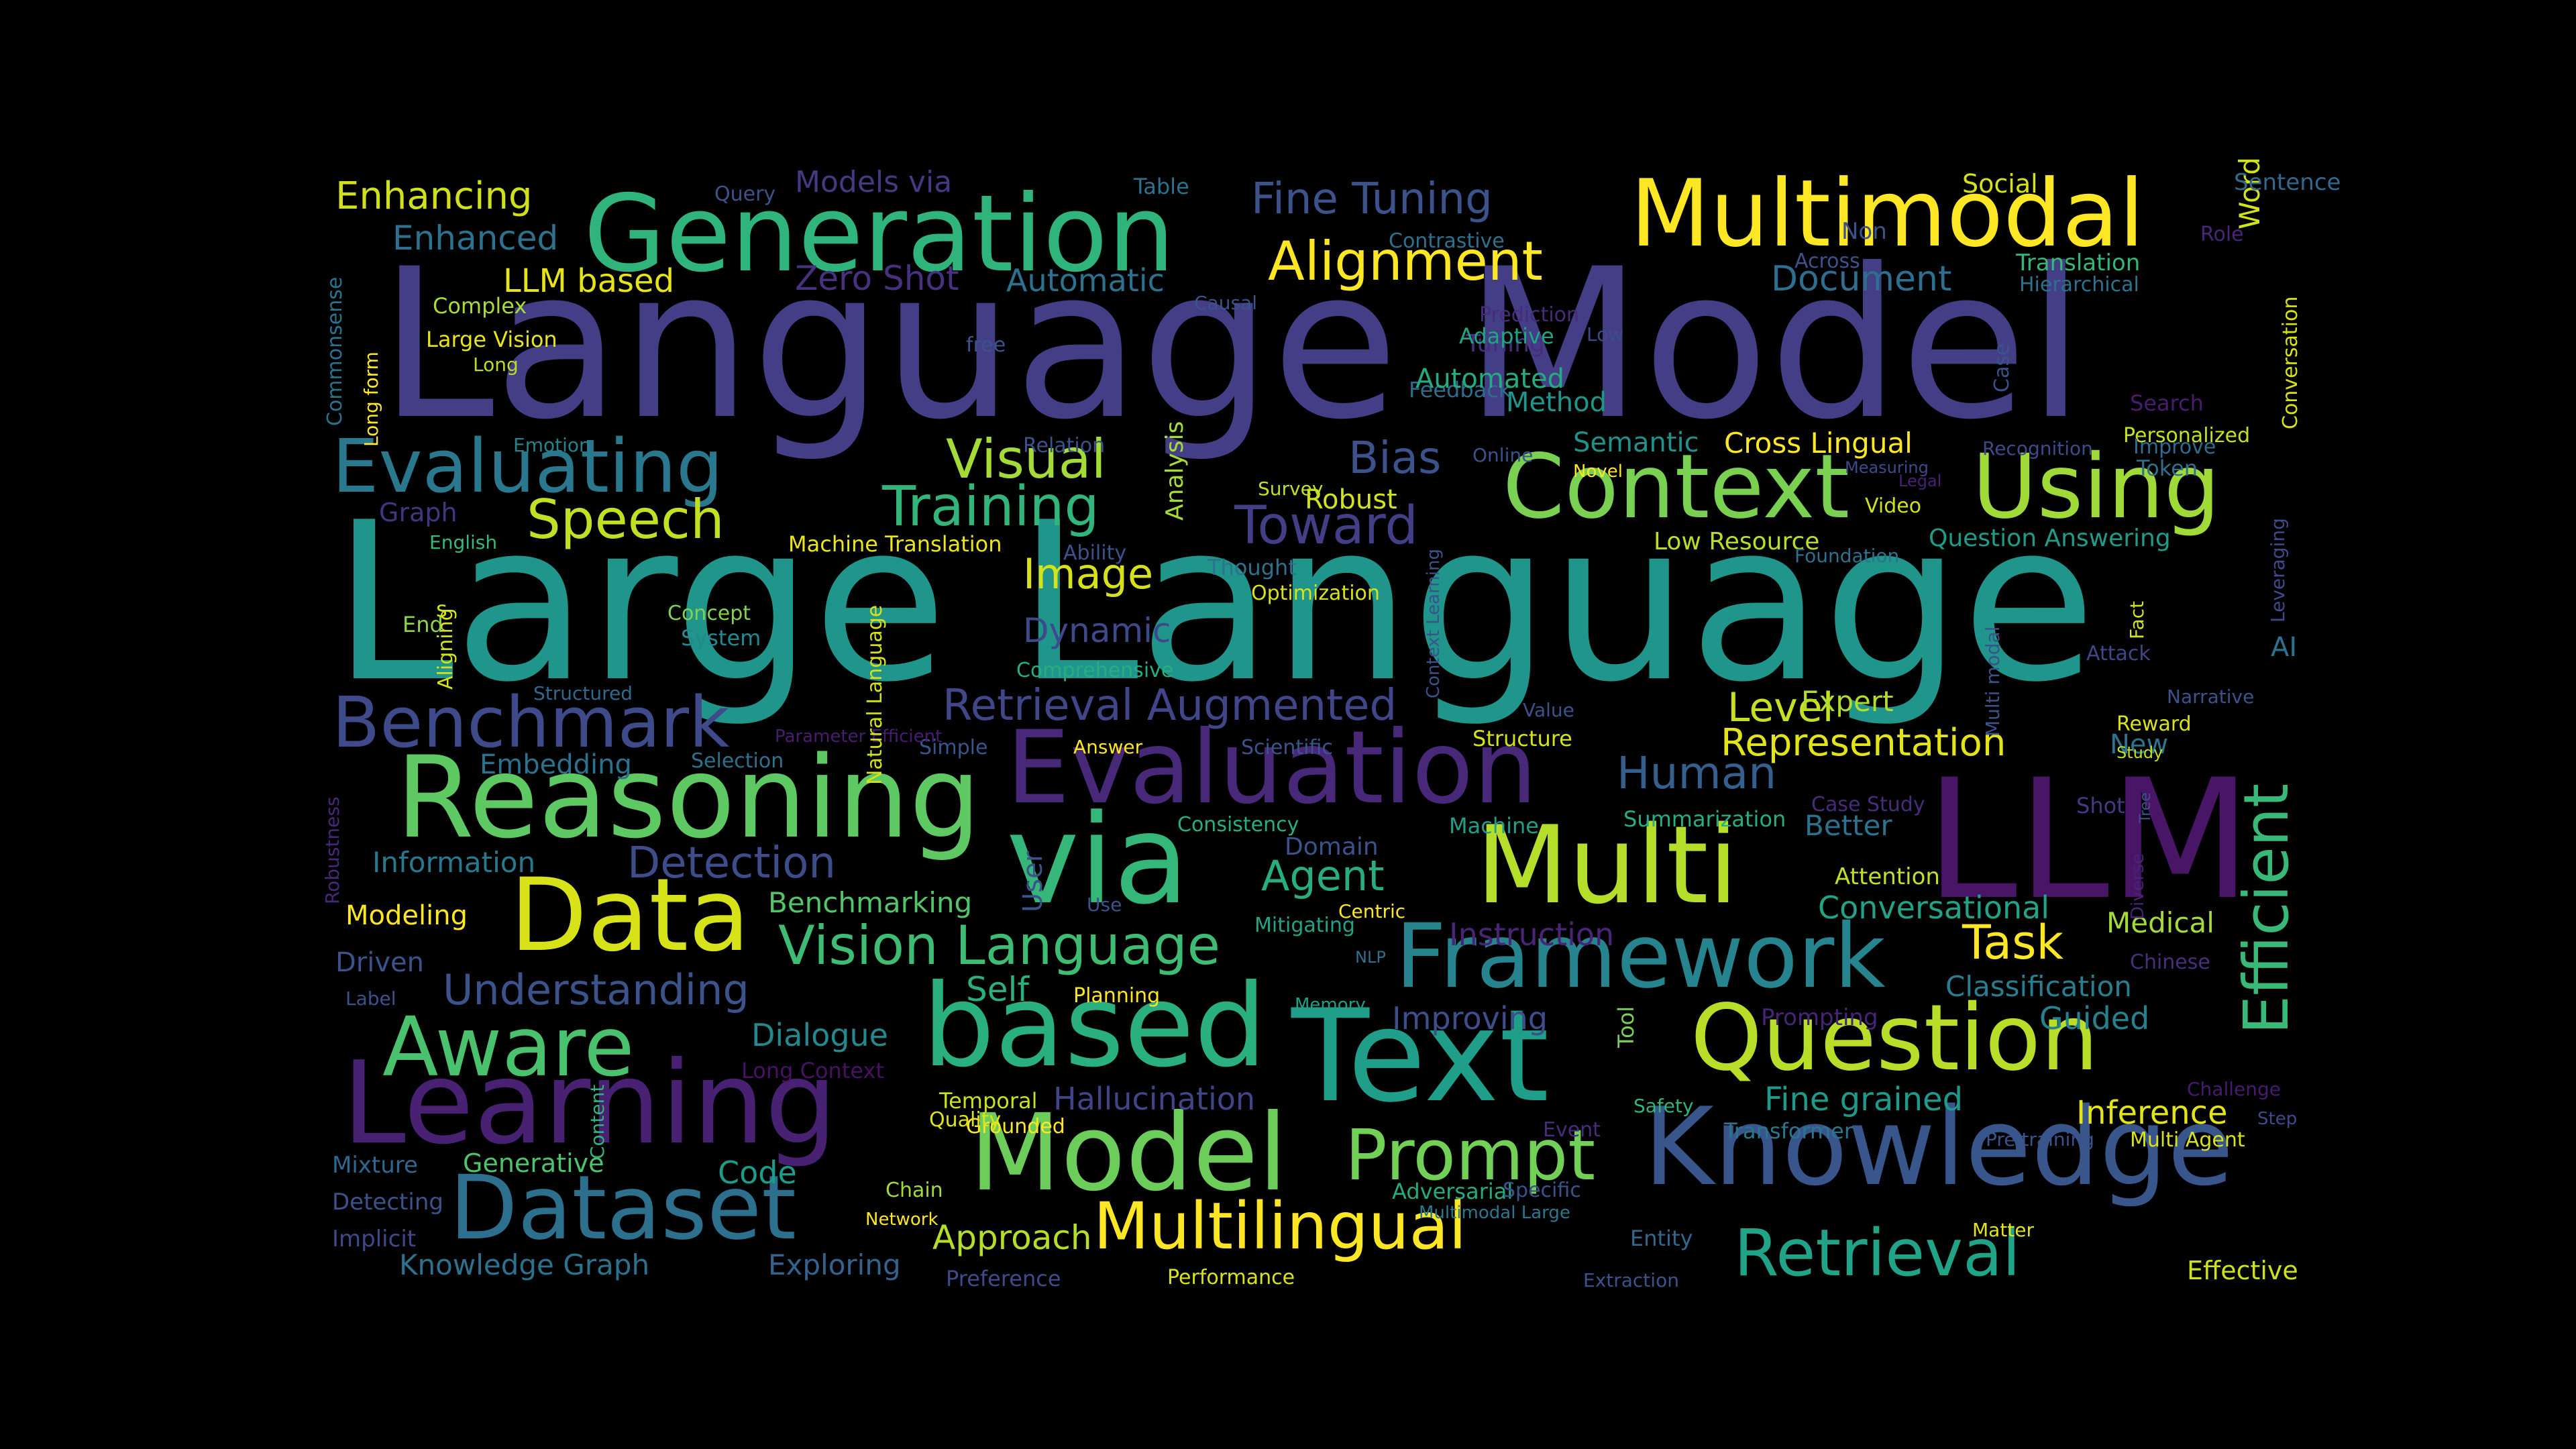  I want to click on word-selection: Selection, so click(737, 761).